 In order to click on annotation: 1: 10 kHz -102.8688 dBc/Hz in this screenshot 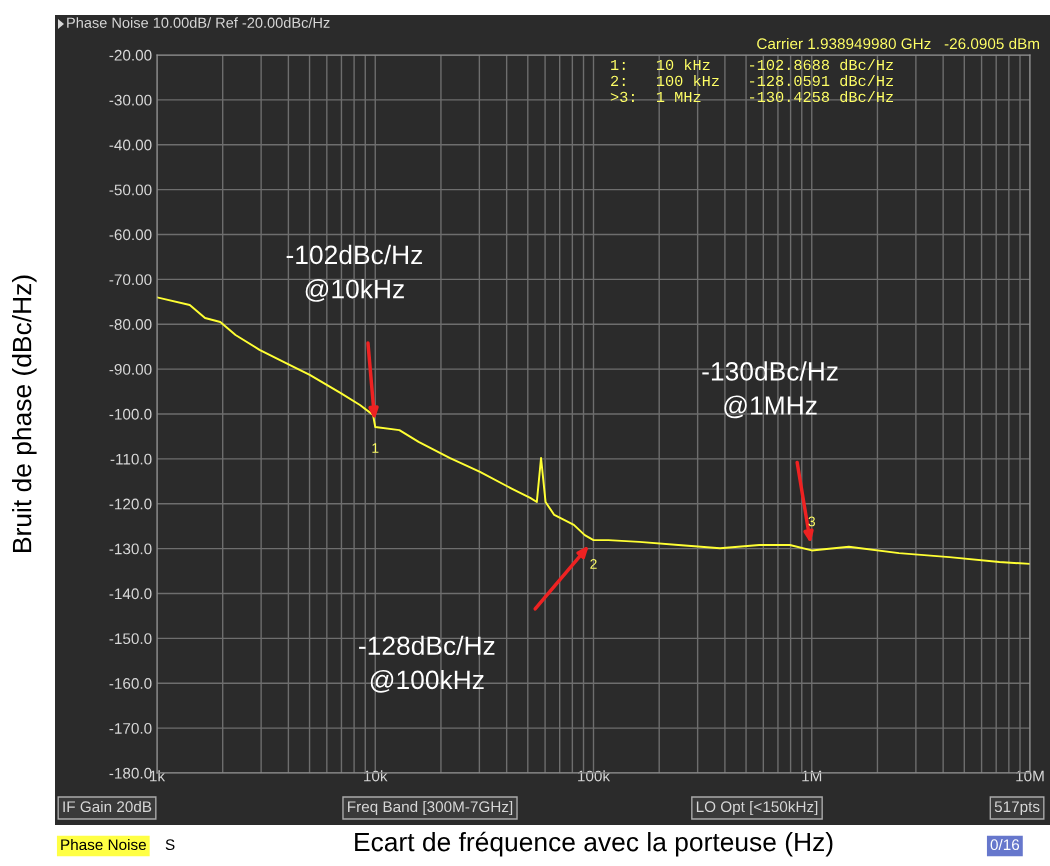, I will do `click(752, 64)`.